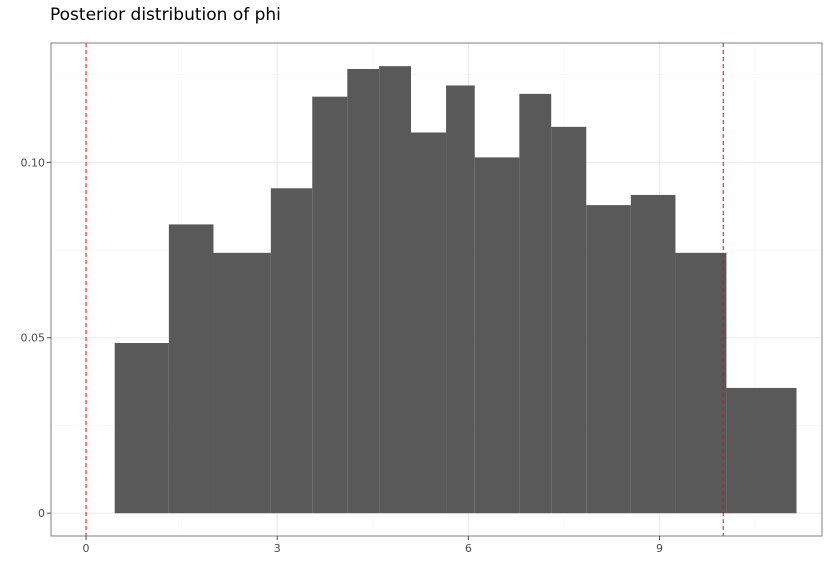 This screenshot has height=580, width=830. What do you see at coordinates (373, 545) in the screenshot?
I see `x-axis: 0 3 6 9` at bounding box center [373, 545].